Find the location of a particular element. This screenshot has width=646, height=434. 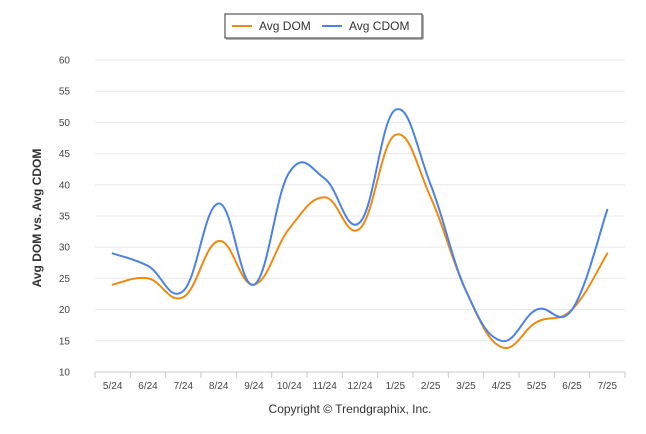

copyright-credit: Copyright © Trendgraphix, Inc. is located at coordinates (350, 409).